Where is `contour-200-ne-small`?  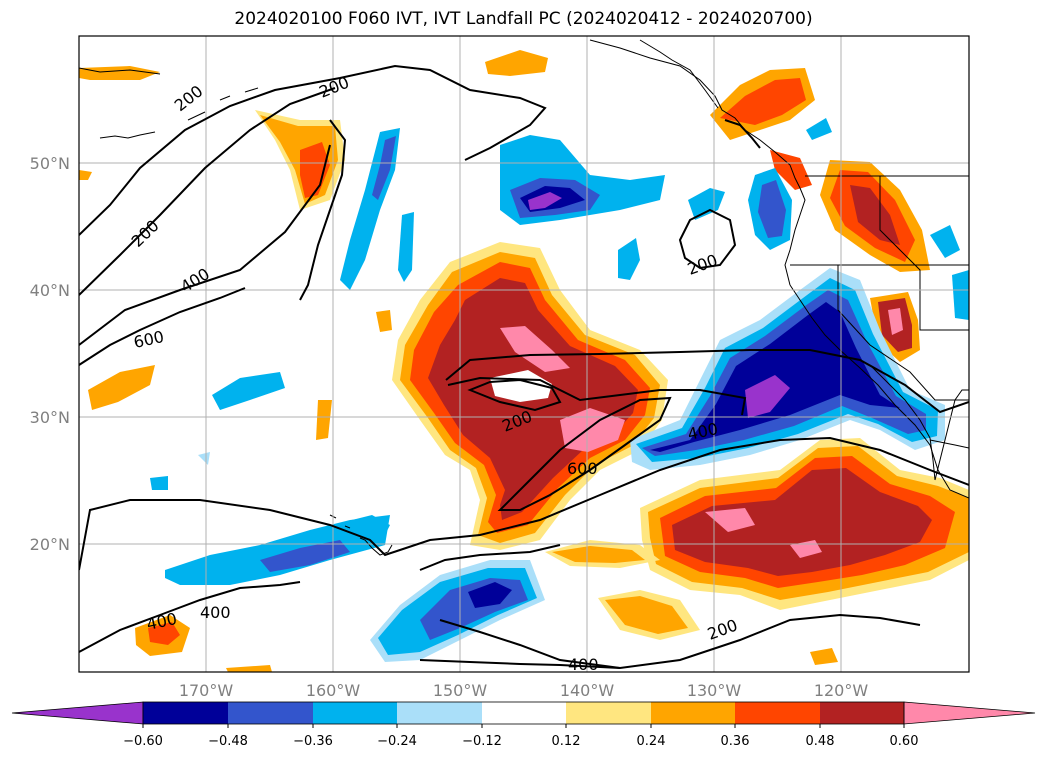
contour-200-ne-small is located at coordinates (707, 239).